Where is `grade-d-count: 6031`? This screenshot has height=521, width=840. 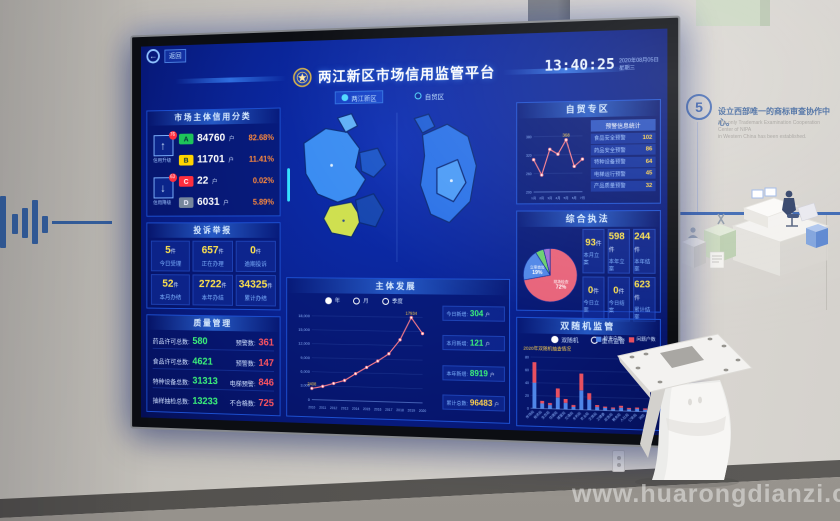 grade-d-count: 6031 is located at coordinates (208, 202).